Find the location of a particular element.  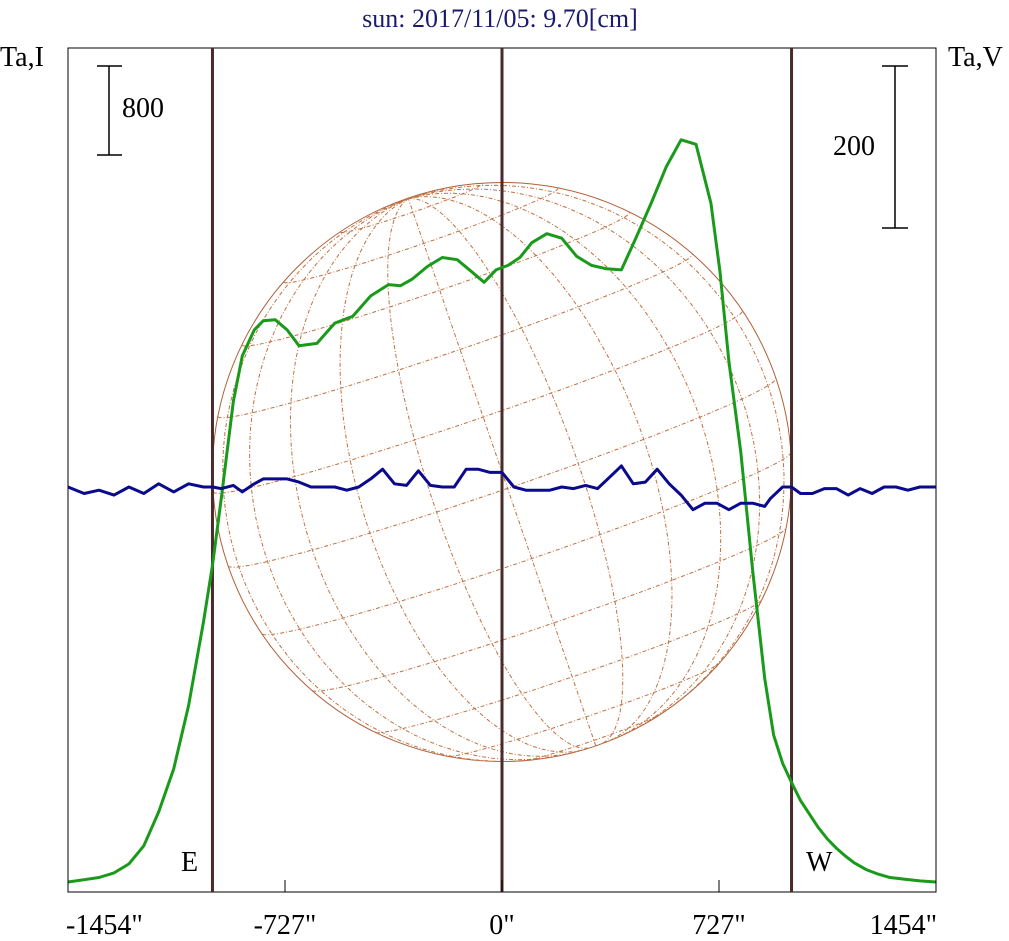

scale-bar-left: 800 is located at coordinates (130, 110).